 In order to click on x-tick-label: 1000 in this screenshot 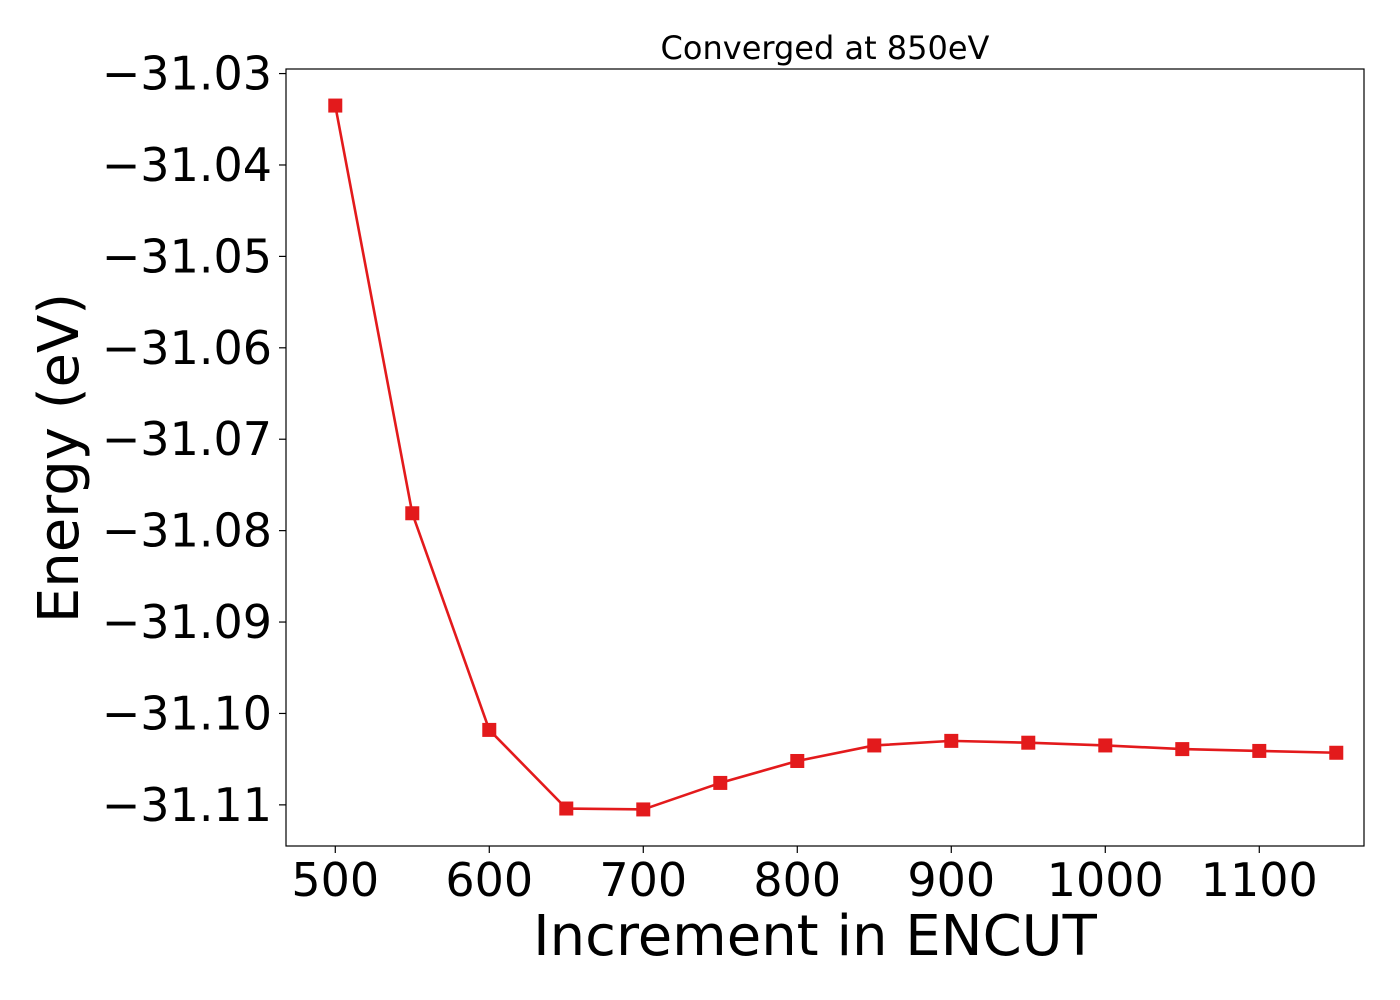, I will do `click(1105, 880)`.